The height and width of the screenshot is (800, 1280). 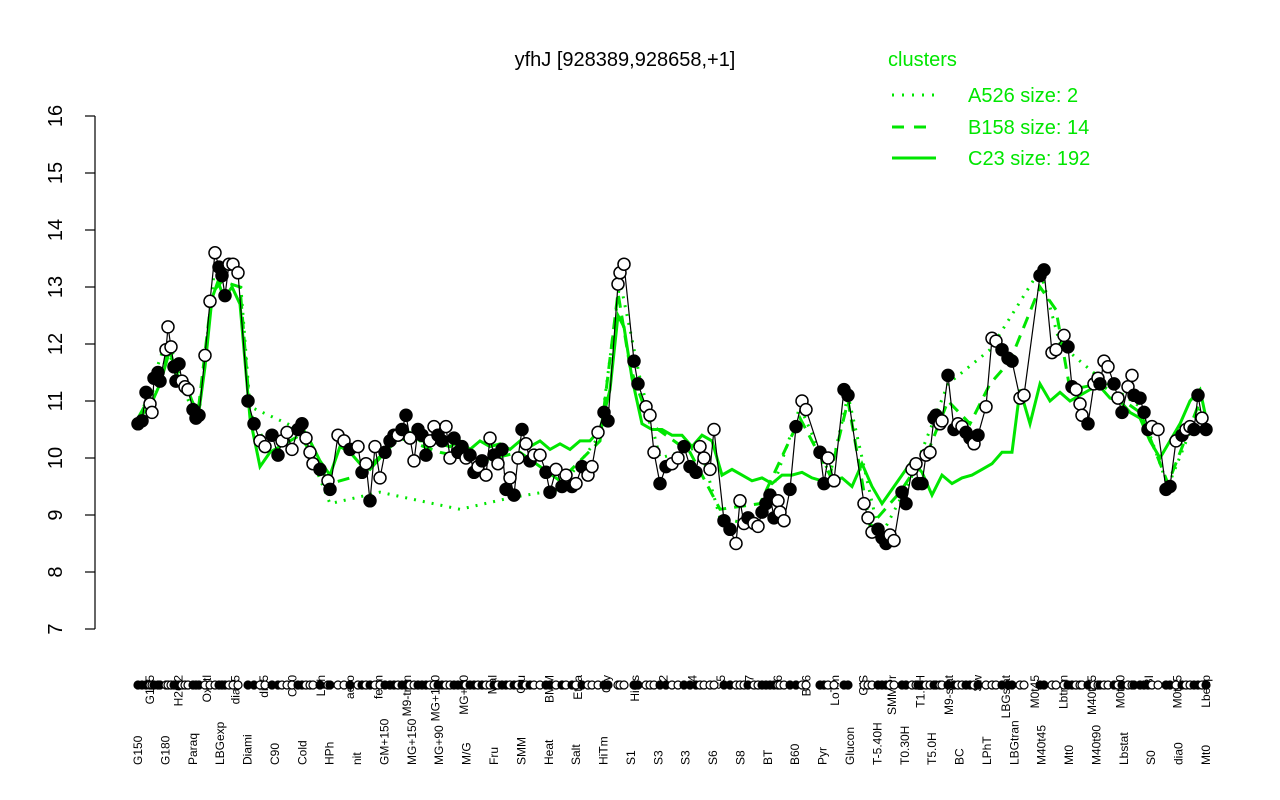 What do you see at coordinates (220, 743) in the screenshot?
I see `x-tick-label-bottom: LBGexp` at bounding box center [220, 743].